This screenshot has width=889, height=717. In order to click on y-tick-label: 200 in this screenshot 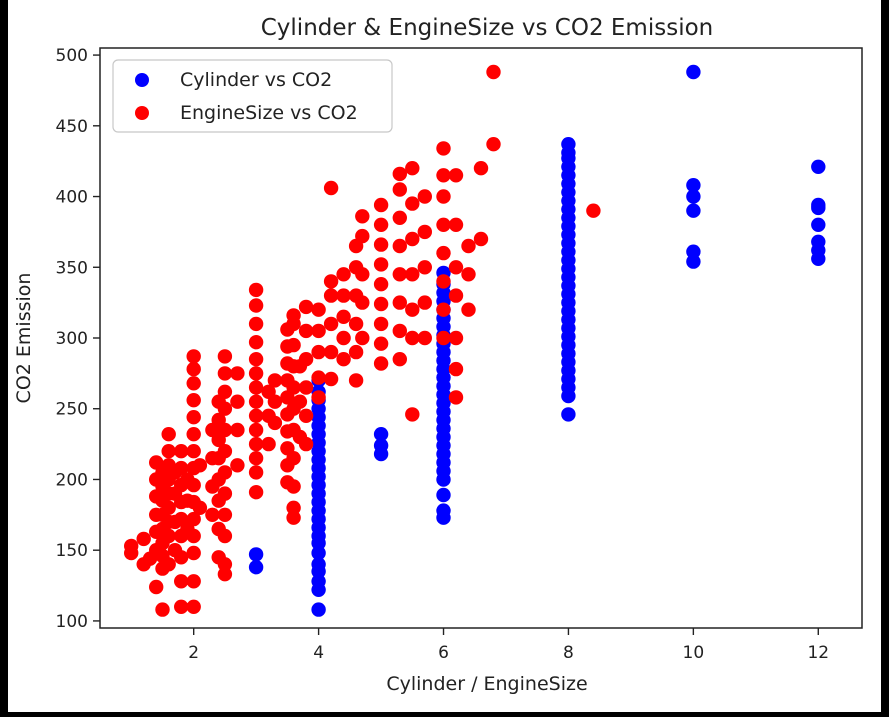, I will do `click(72, 480)`.